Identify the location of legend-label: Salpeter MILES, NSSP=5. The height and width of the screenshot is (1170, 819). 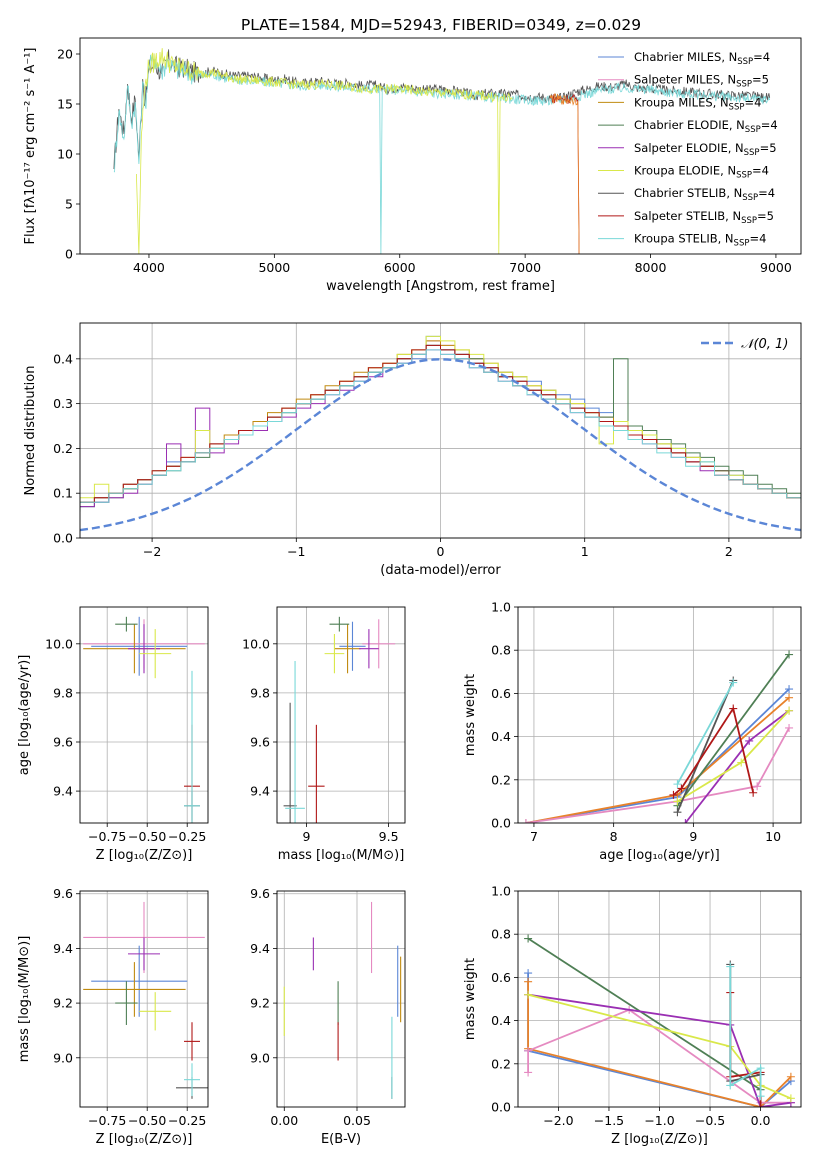
(701, 81).